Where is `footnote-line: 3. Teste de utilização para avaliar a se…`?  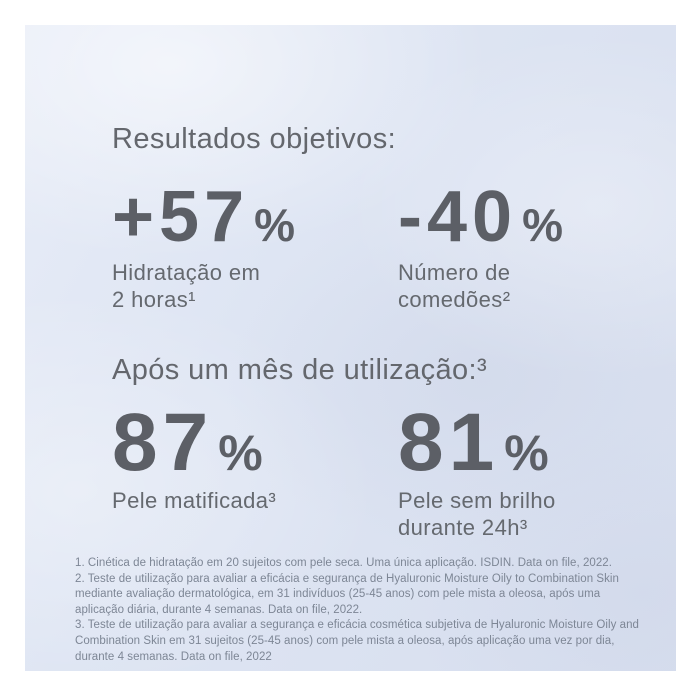
footnote-line: 3. Teste de utilização para avaliar a se… is located at coordinates (357, 625).